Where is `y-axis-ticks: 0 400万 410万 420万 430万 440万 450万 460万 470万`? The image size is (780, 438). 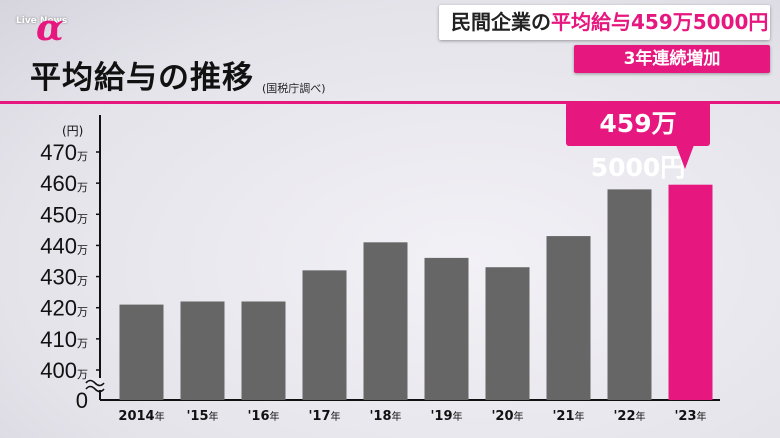 y-axis-ticks: 0 400万 410万 420万 430万 440万 450万 460万 470万 is located at coordinates (70, 276).